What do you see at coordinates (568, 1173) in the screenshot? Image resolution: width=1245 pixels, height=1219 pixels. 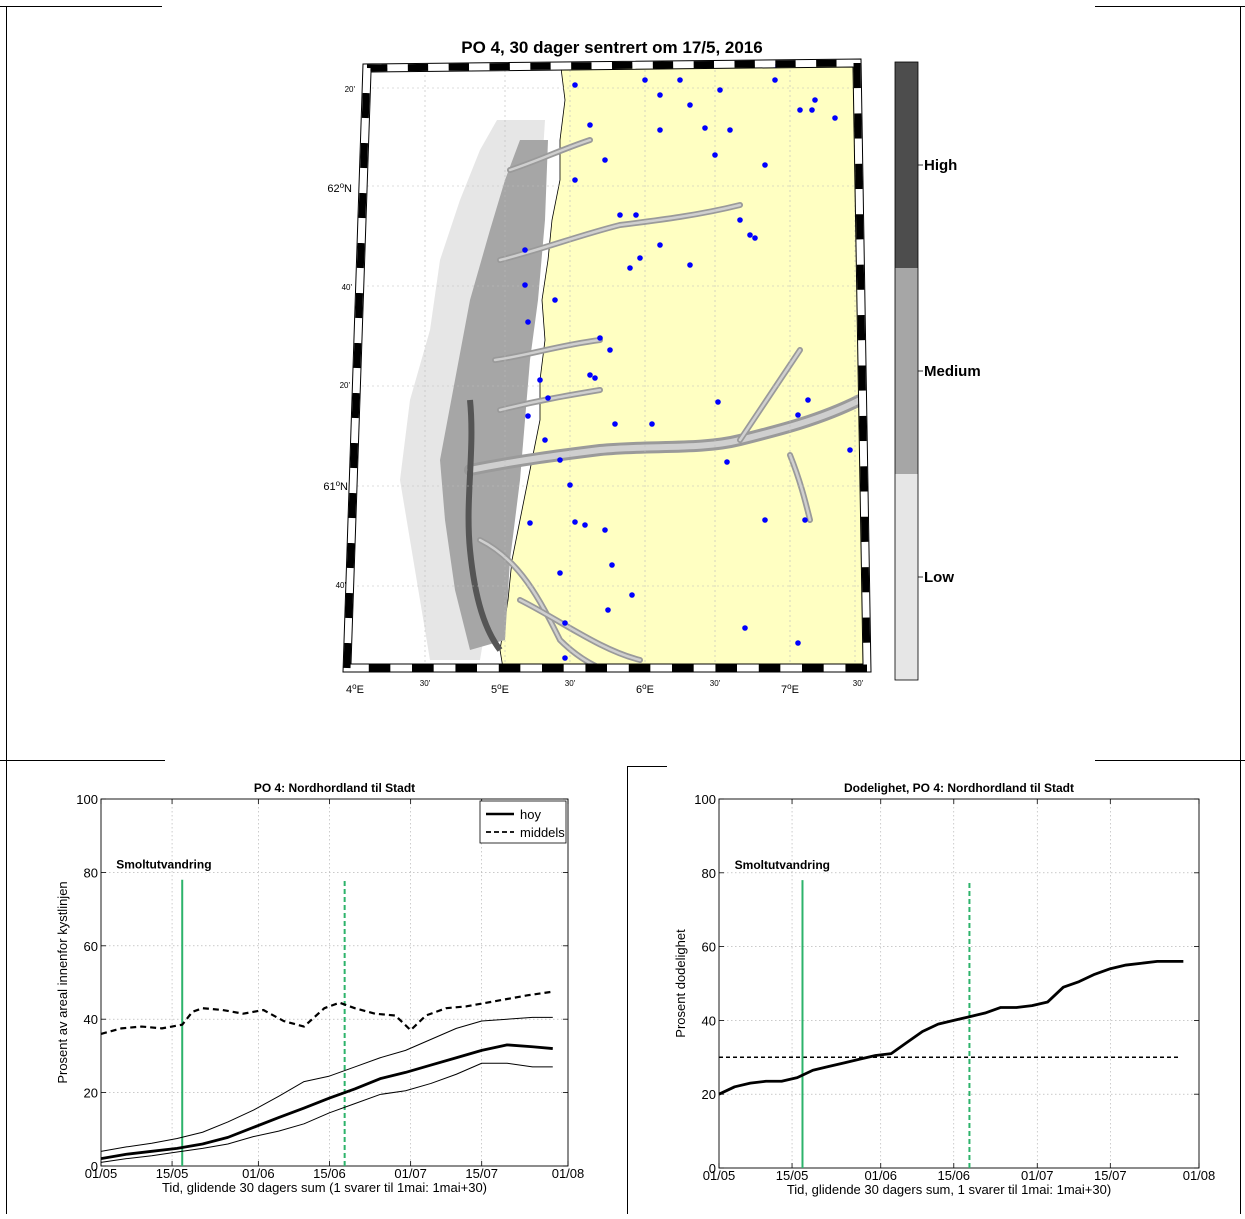 I see `x-tick-label: 01/08` at bounding box center [568, 1173].